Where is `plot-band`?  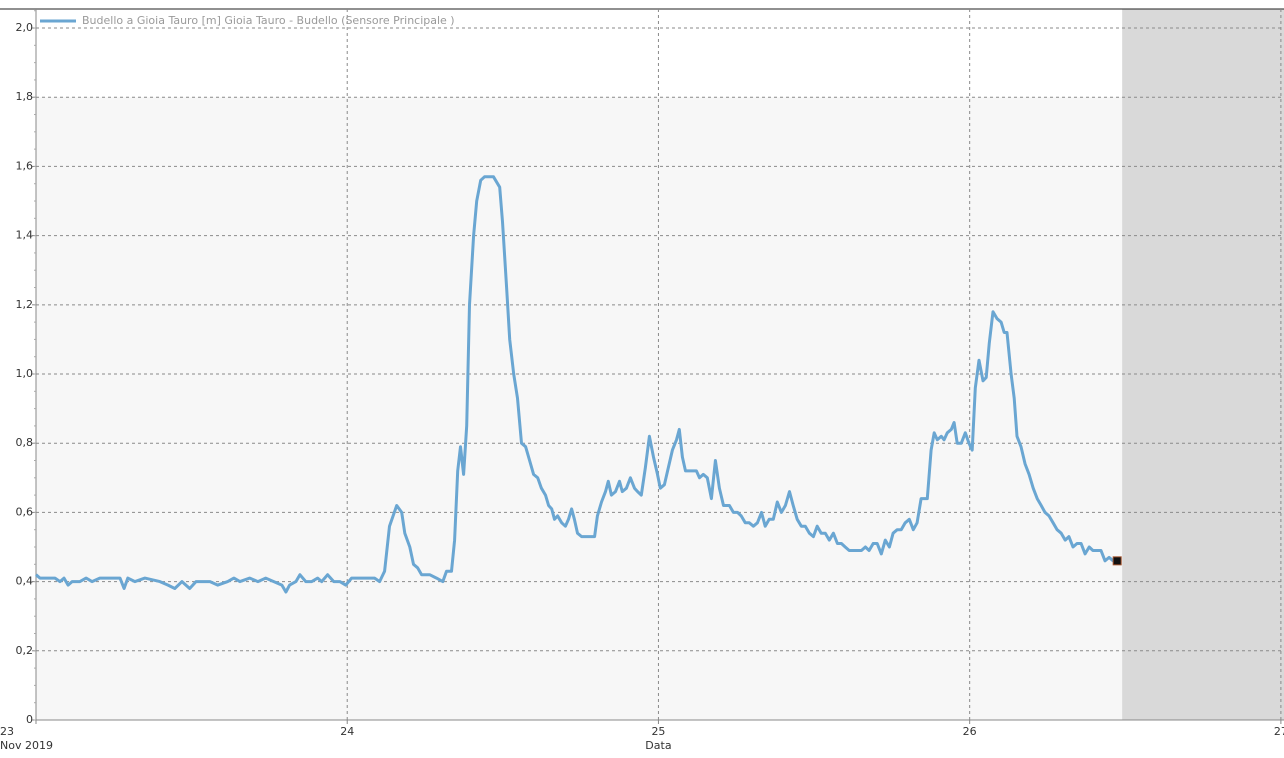
plot-band is located at coordinates (660, 53).